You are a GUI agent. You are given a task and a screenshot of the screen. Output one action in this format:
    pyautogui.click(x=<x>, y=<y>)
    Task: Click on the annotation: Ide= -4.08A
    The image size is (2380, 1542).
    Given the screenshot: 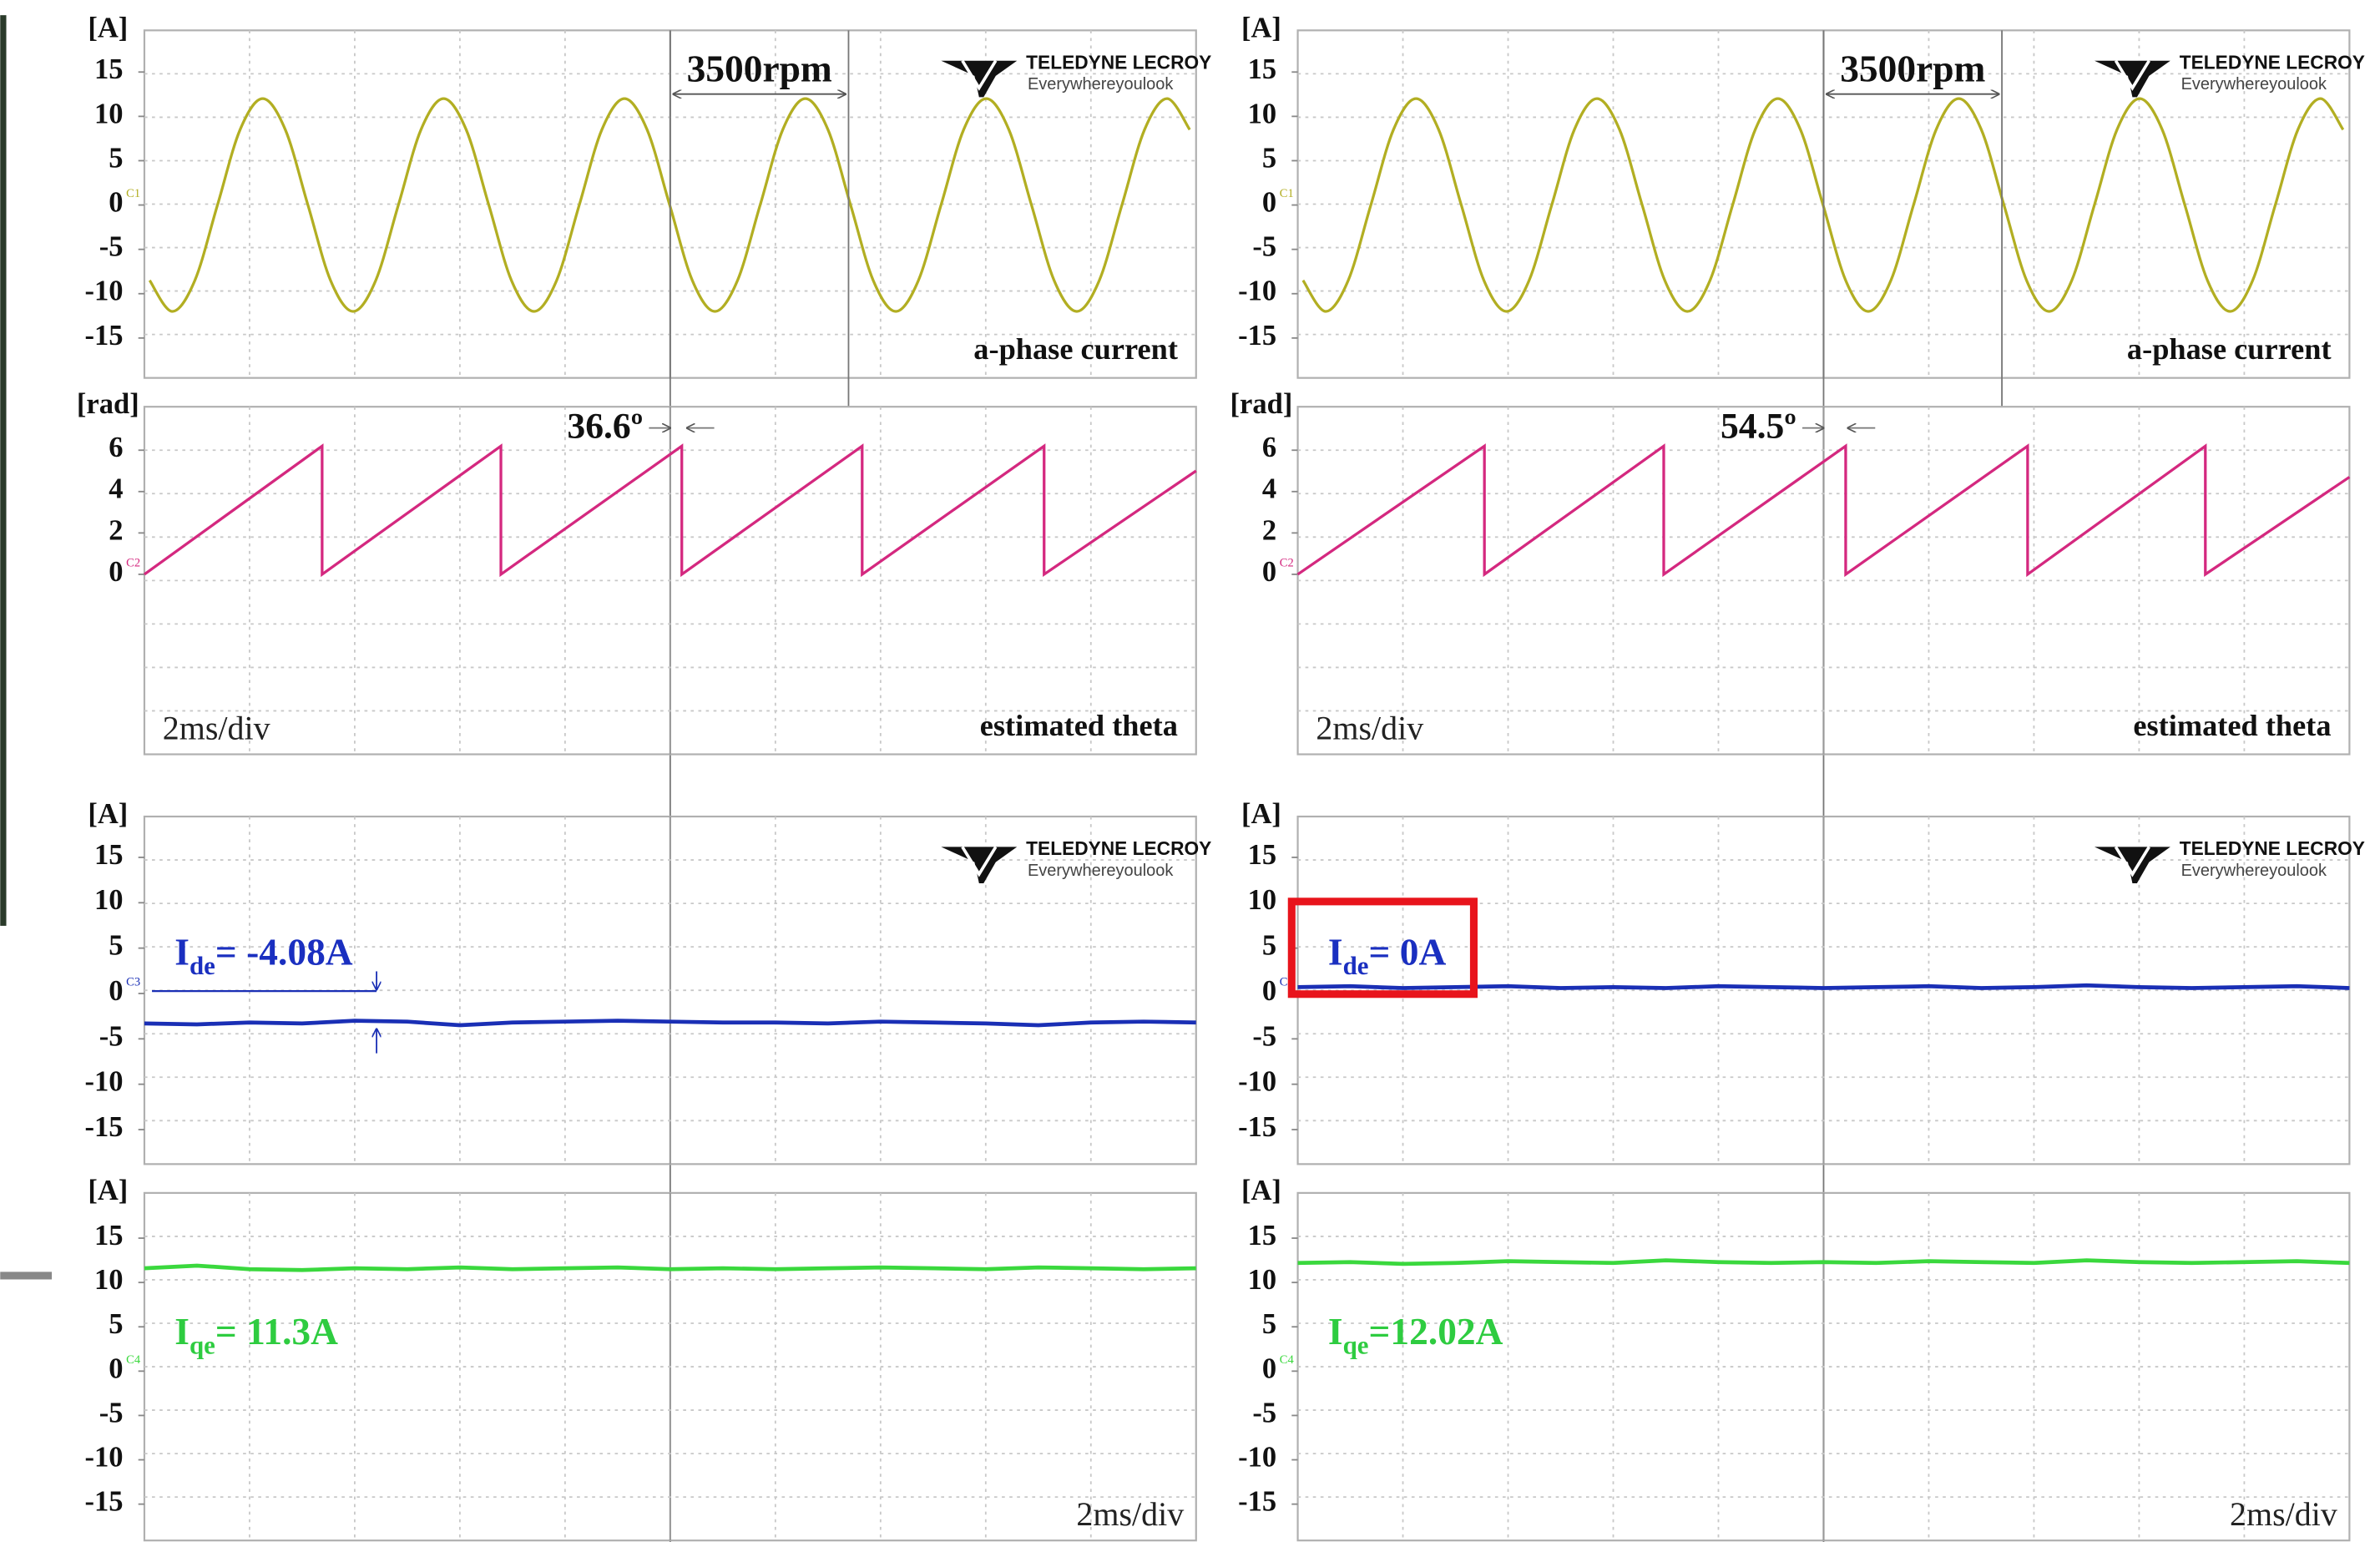 What is the action you would take?
    pyautogui.click(x=263, y=956)
    